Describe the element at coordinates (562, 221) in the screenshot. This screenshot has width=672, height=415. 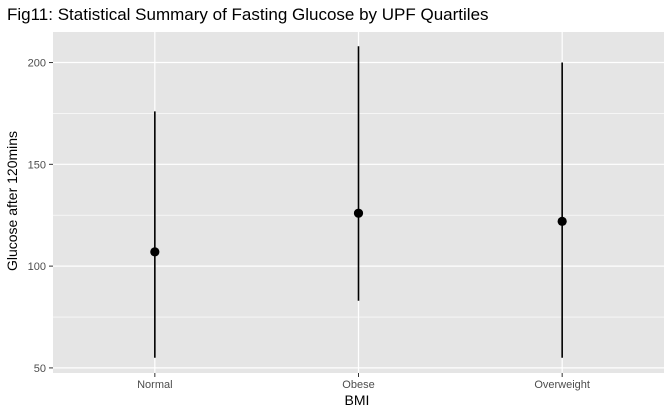
I see `point-overweight` at that location.